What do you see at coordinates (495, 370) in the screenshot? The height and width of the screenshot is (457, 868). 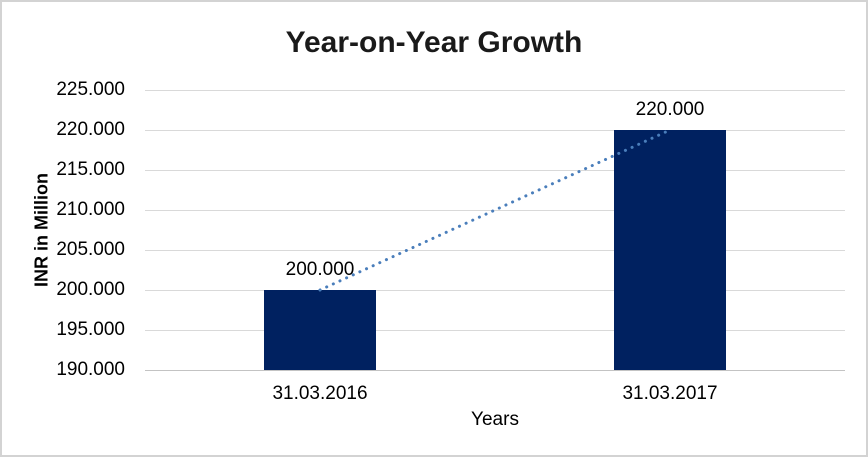 I see `x-axis-line` at bounding box center [495, 370].